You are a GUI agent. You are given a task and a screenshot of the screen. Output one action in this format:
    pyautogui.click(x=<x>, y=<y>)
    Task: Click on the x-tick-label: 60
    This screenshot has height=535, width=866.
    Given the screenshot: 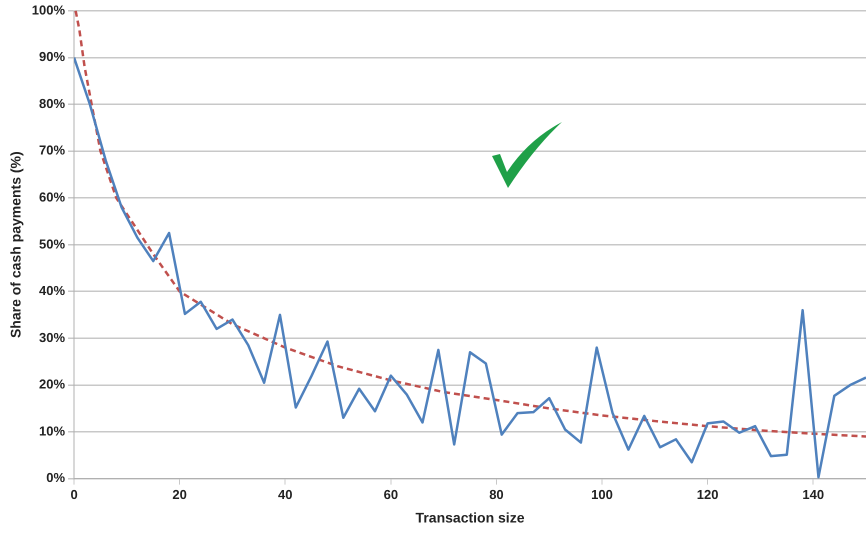 What is the action you would take?
    pyautogui.click(x=391, y=494)
    